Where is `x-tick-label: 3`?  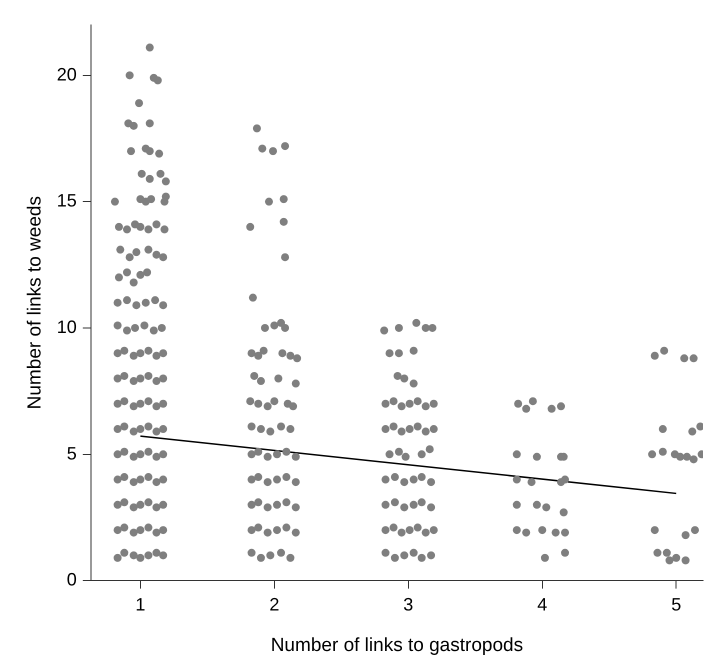 x-tick-label: 3 is located at coordinates (408, 604).